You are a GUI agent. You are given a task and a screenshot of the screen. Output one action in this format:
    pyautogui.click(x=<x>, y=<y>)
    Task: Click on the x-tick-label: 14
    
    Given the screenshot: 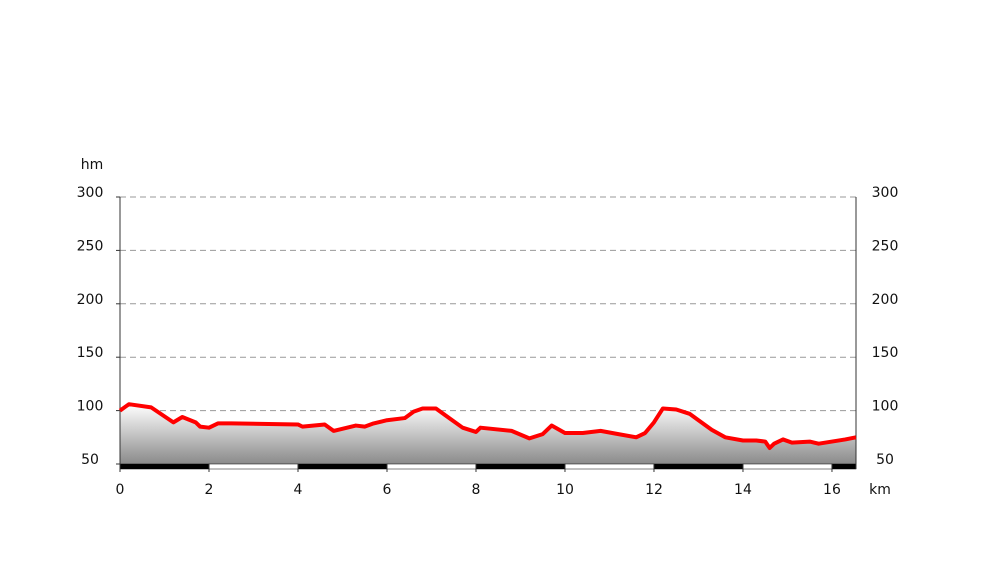 What is the action you would take?
    pyautogui.click(x=743, y=490)
    